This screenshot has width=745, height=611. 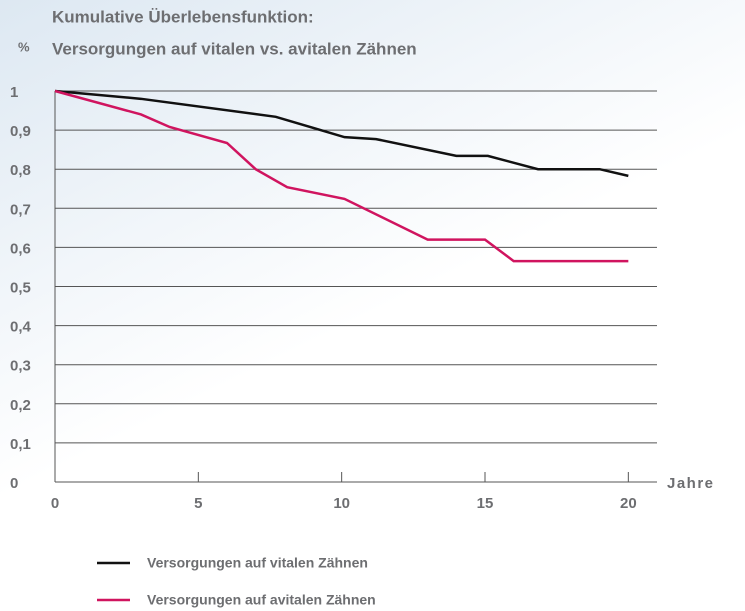 What do you see at coordinates (20, 170) in the screenshot?
I see `y-tick-label: 0,8` at bounding box center [20, 170].